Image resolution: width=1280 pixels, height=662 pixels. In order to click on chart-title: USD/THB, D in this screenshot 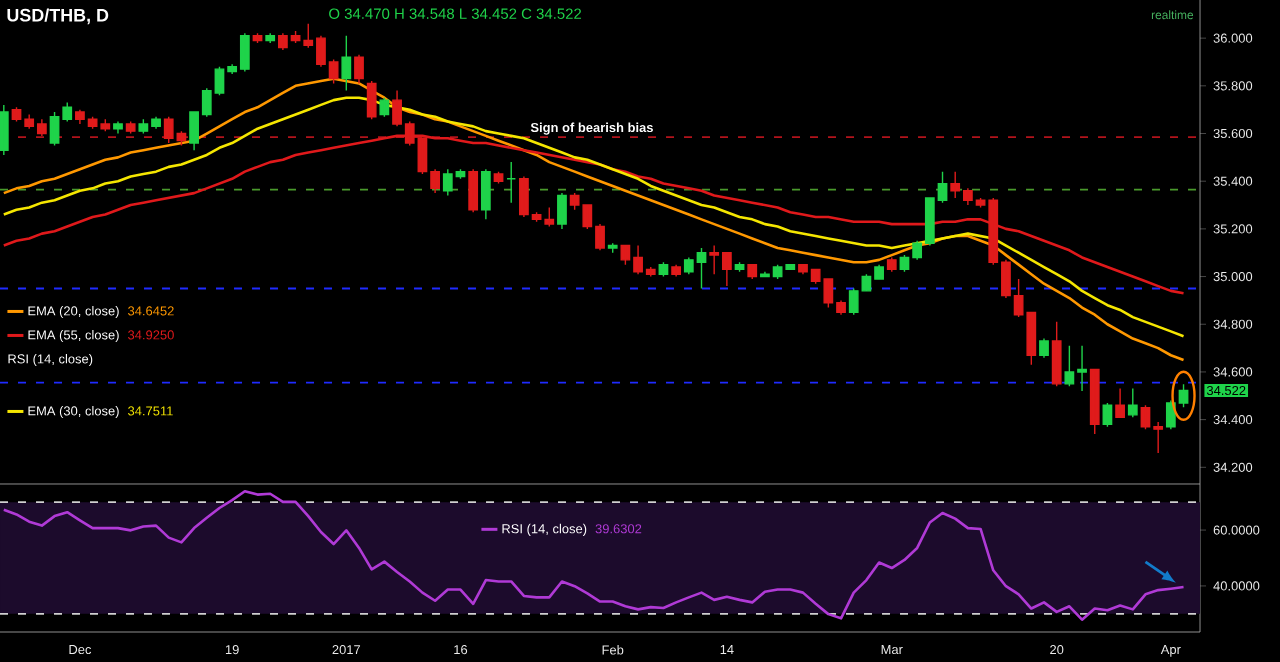, I will do `click(58, 16)`.